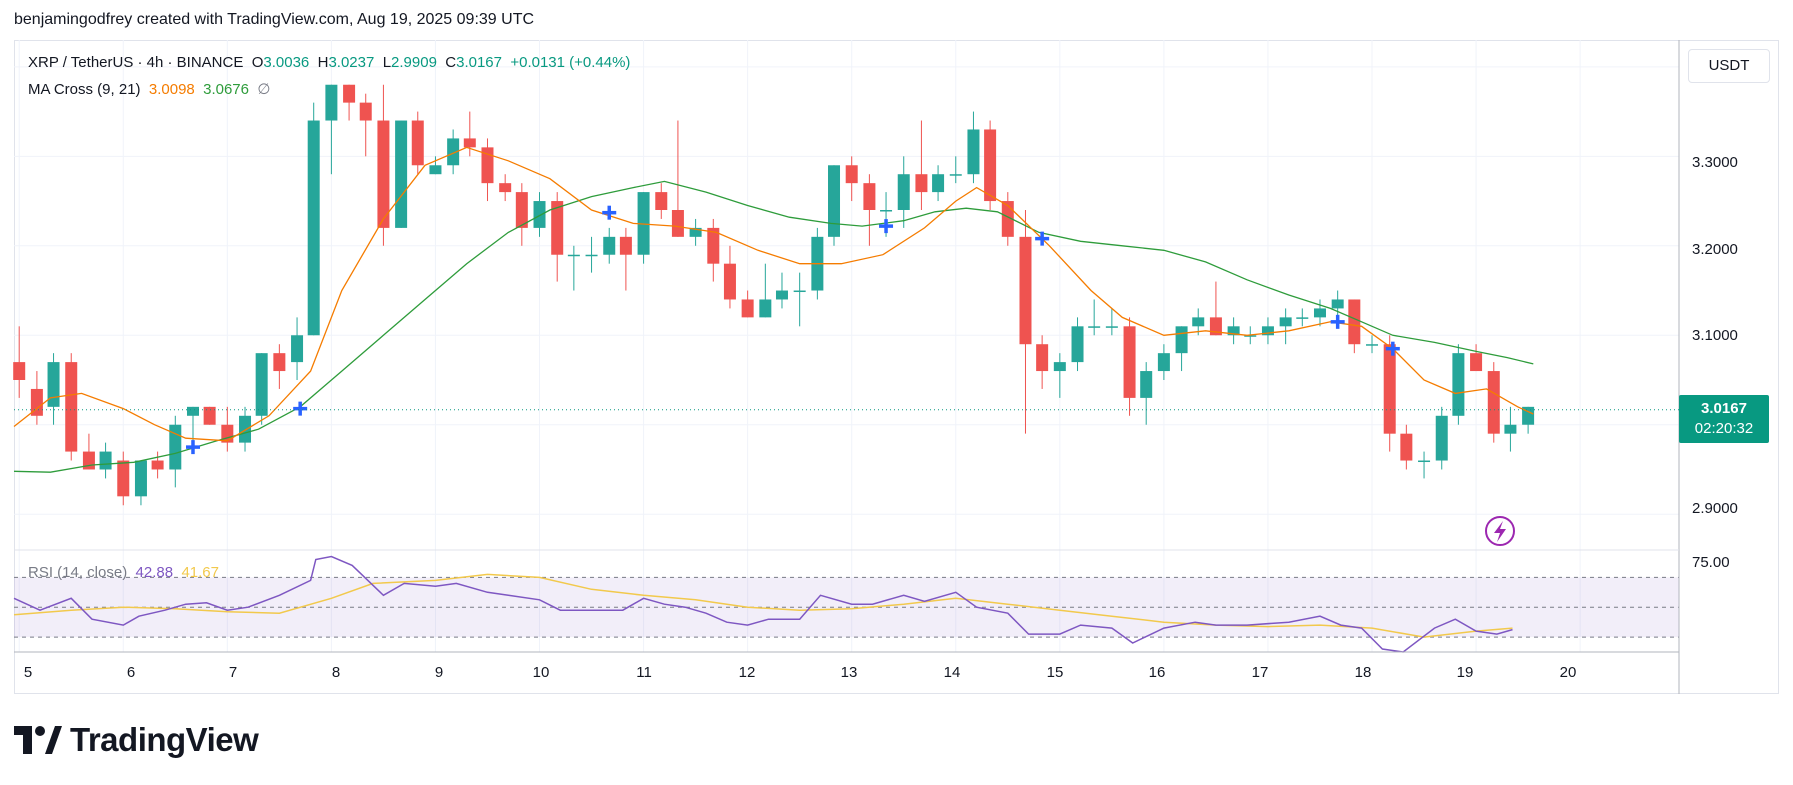  I want to click on time-tick: 10, so click(541, 672).